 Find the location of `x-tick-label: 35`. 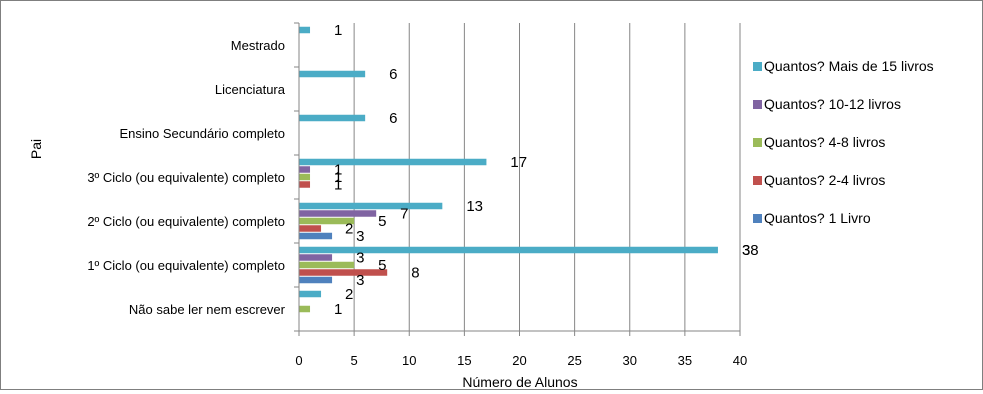

x-tick-label: 35 is located at coordinates (685, 360).